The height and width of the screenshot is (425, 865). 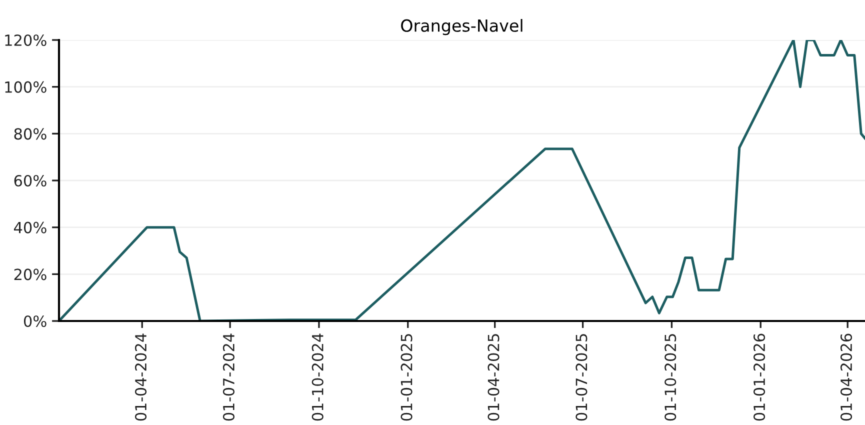 What do you see at coordinates (406, 377) in the screenshot?
I see `x-tick-label: 01-01-2025` at bounding box center [406, 377].